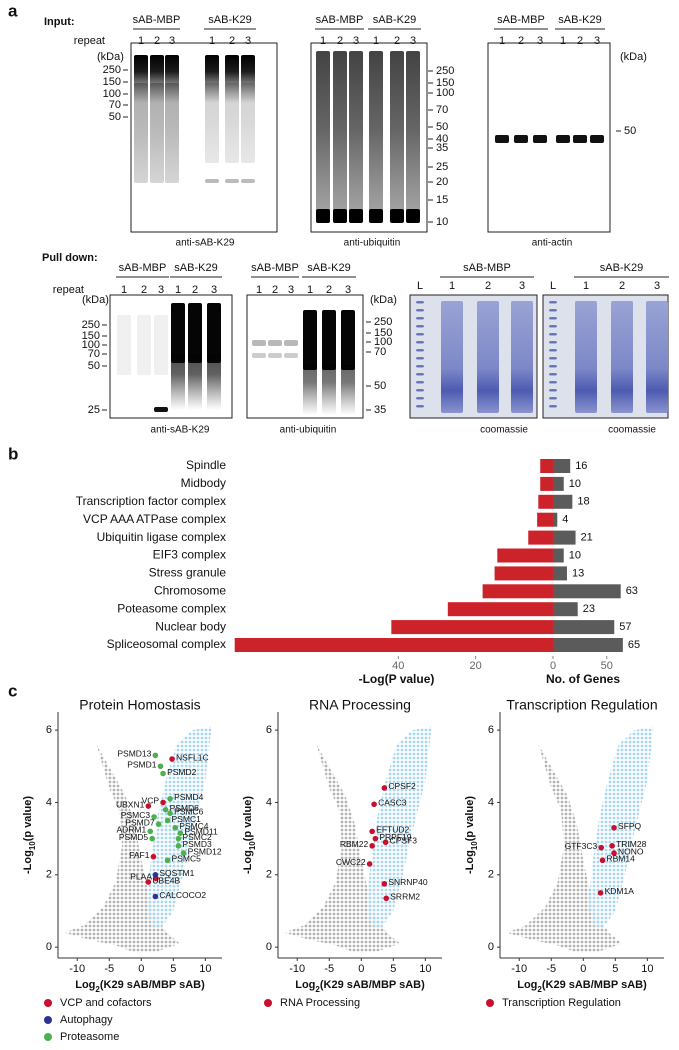 Image resolution: width=679 pixels, height=1050 pixels. I want to click on value-label: 57, so click(625, 627).